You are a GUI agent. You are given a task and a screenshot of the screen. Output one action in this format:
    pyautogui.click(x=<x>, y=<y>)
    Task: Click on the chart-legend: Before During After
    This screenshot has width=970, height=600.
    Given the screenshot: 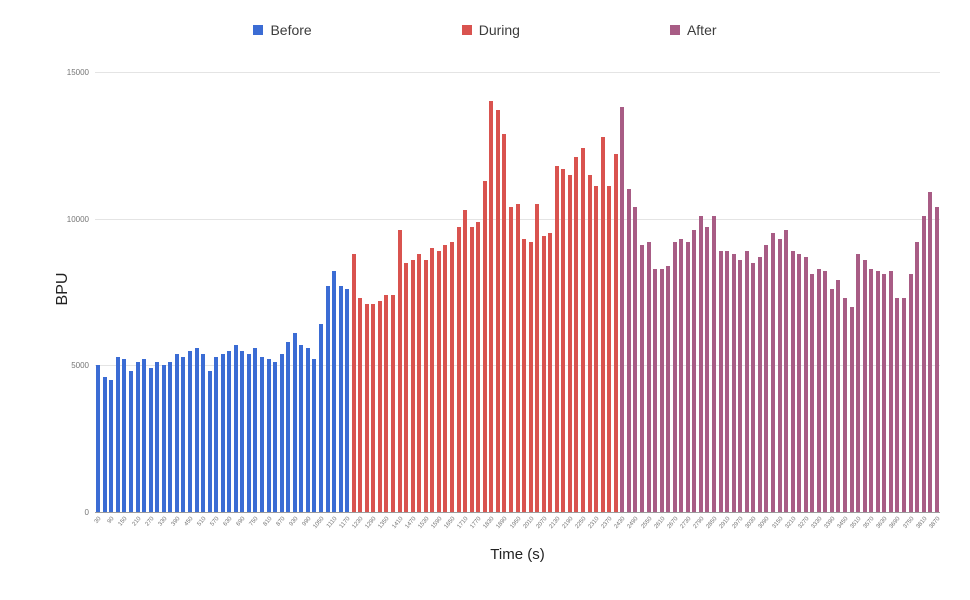 What is the action you would take?
    pyautogui.click(x=485, y=30)
    